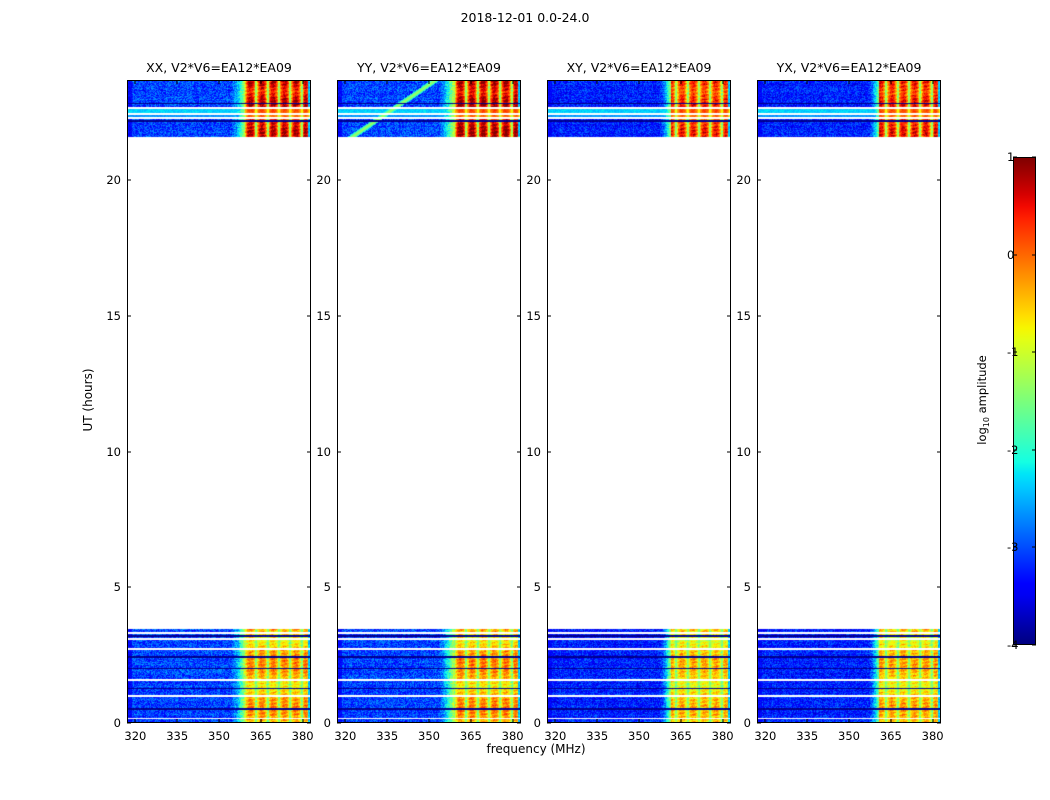  I want to click on plot-area-xy, so click(639, 401).